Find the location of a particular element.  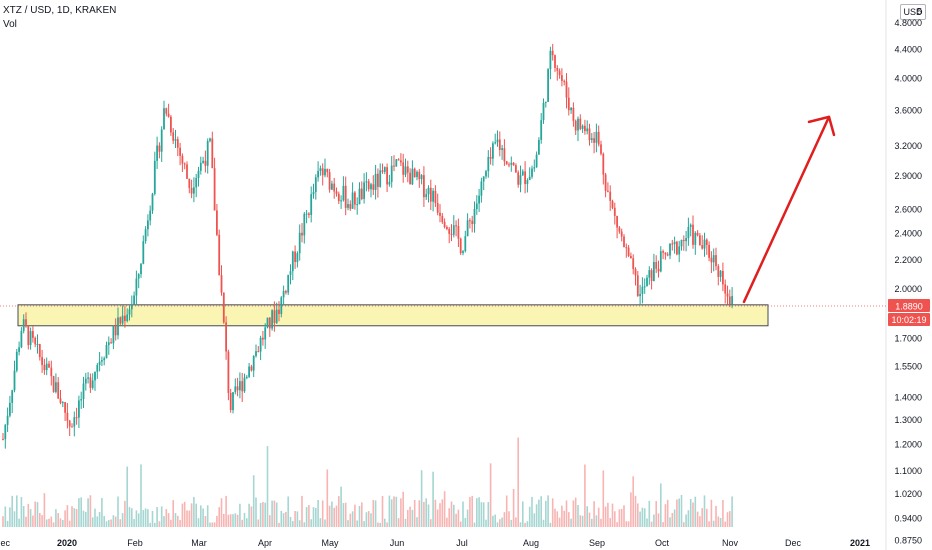

y-tick-label: 1.2000 is located at coordinates (908, 444).